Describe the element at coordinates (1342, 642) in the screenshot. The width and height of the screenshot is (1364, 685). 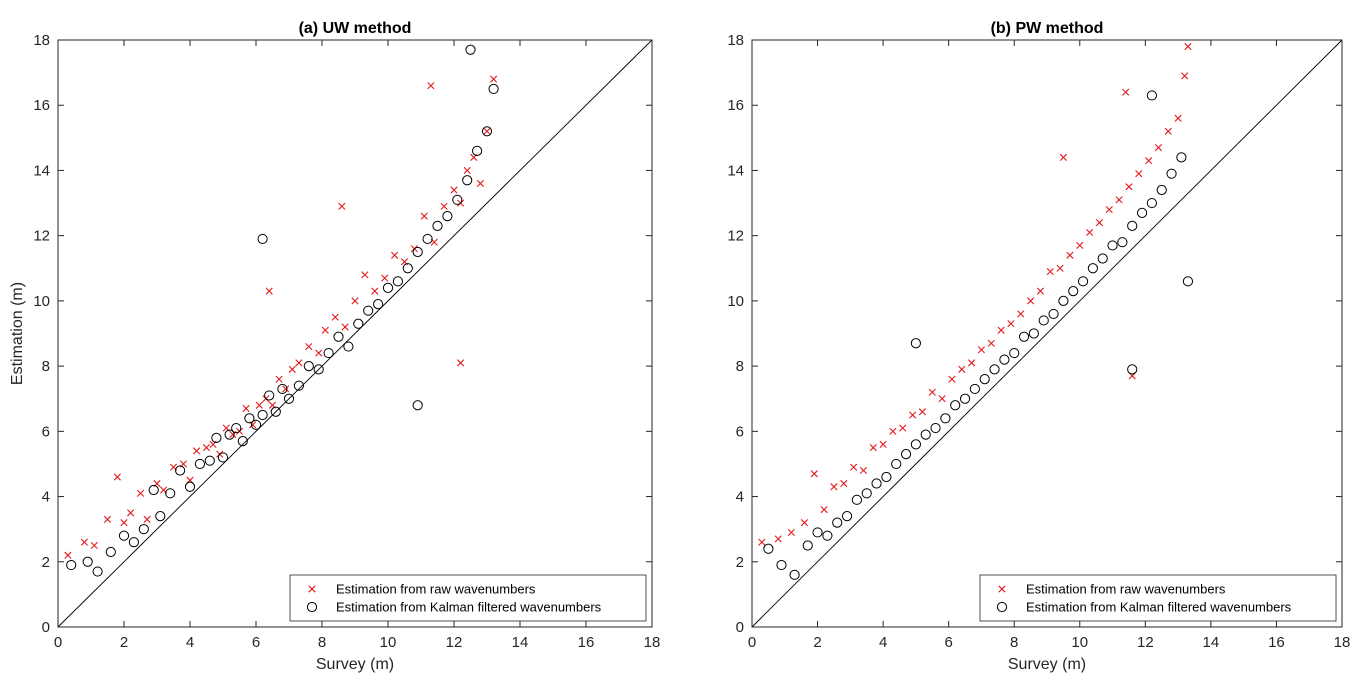
I see `x-tick-label: 18` at that location.